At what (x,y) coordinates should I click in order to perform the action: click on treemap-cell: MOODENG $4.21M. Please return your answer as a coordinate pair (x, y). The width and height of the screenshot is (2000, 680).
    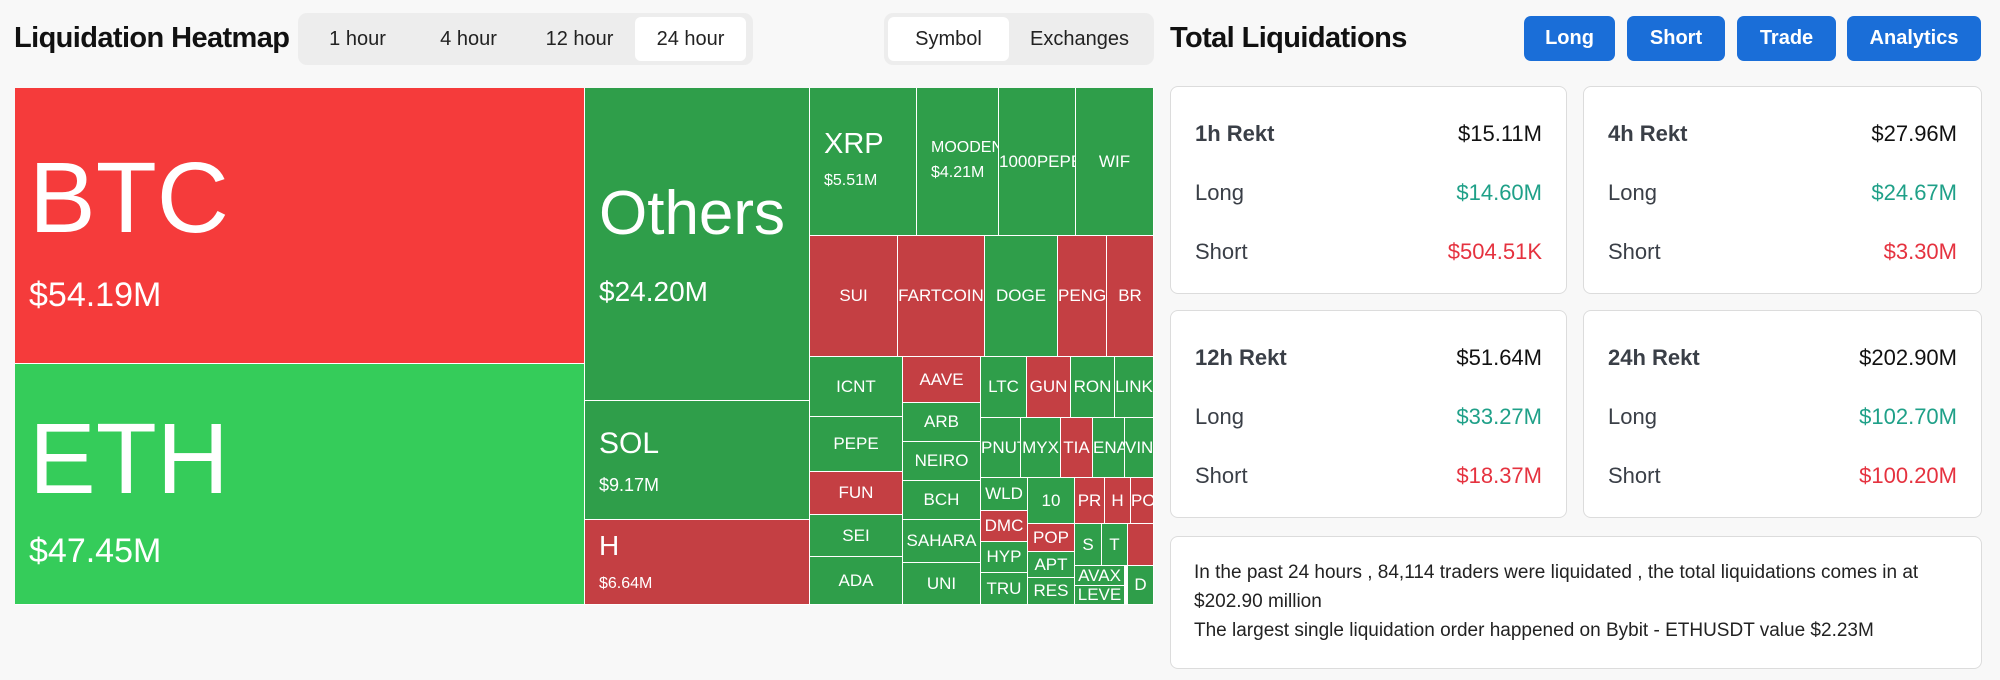
    Looking at the image, I should click on (958, 162).